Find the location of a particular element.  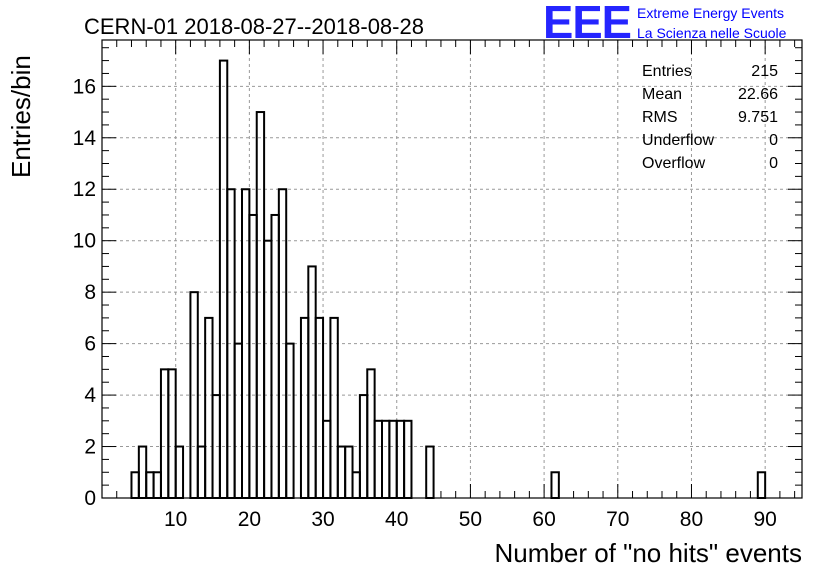

y-axis-label: Entries/bin is located at coordinates (21, 116).